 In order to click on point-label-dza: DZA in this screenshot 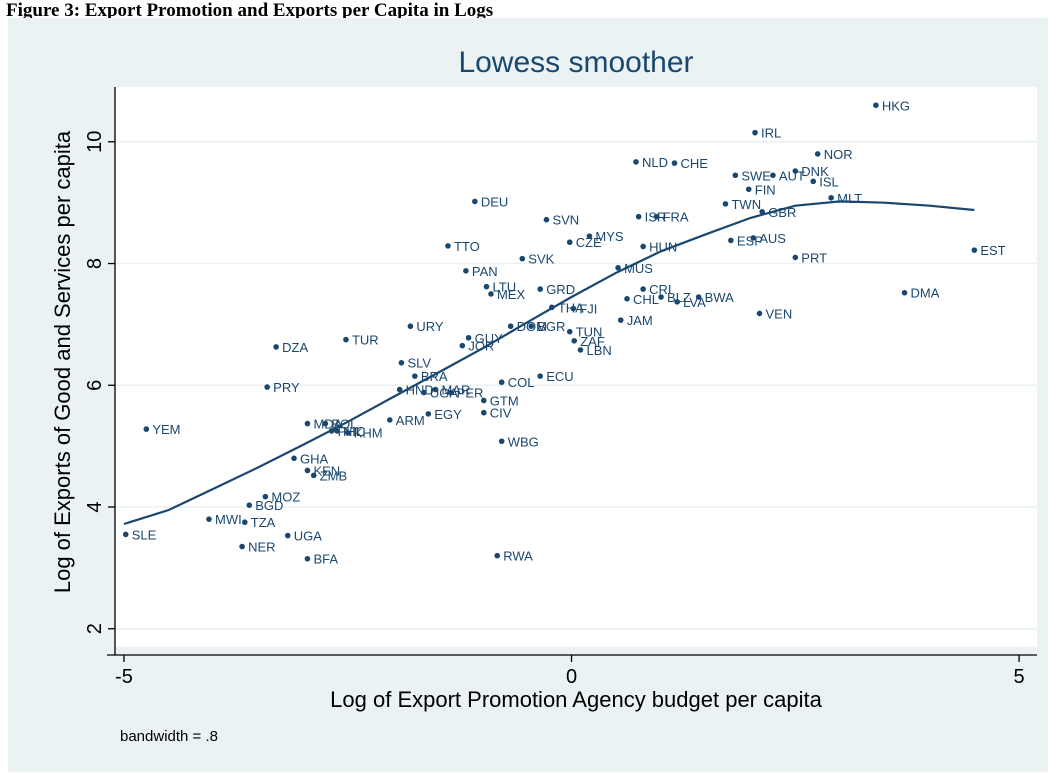, I will do `click(295, 347)`.